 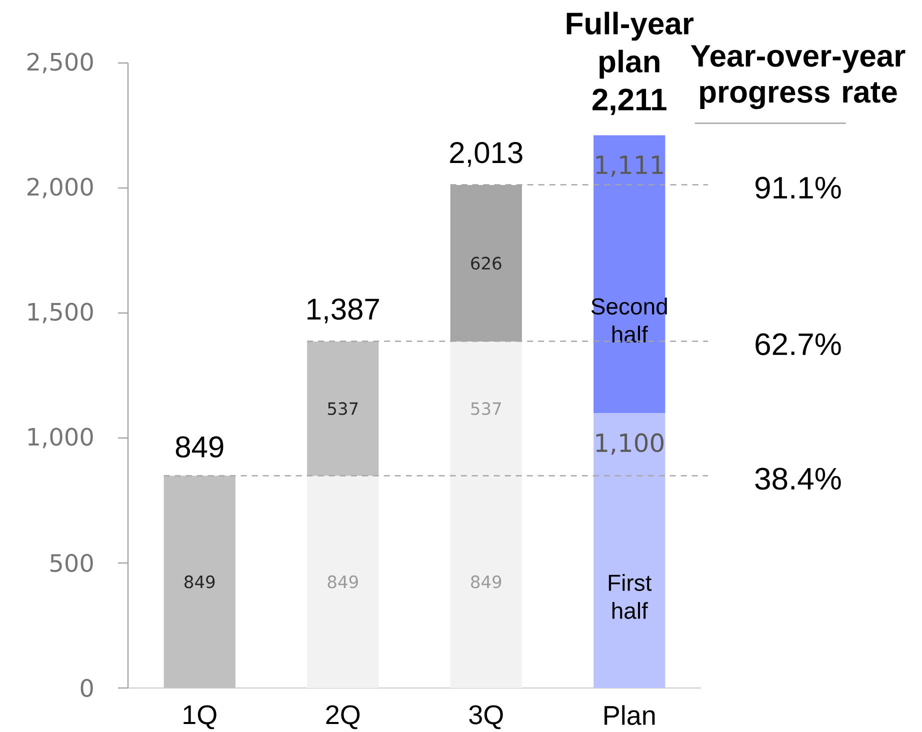 I want to click on series-label: First half, so click(x=630, y=596).